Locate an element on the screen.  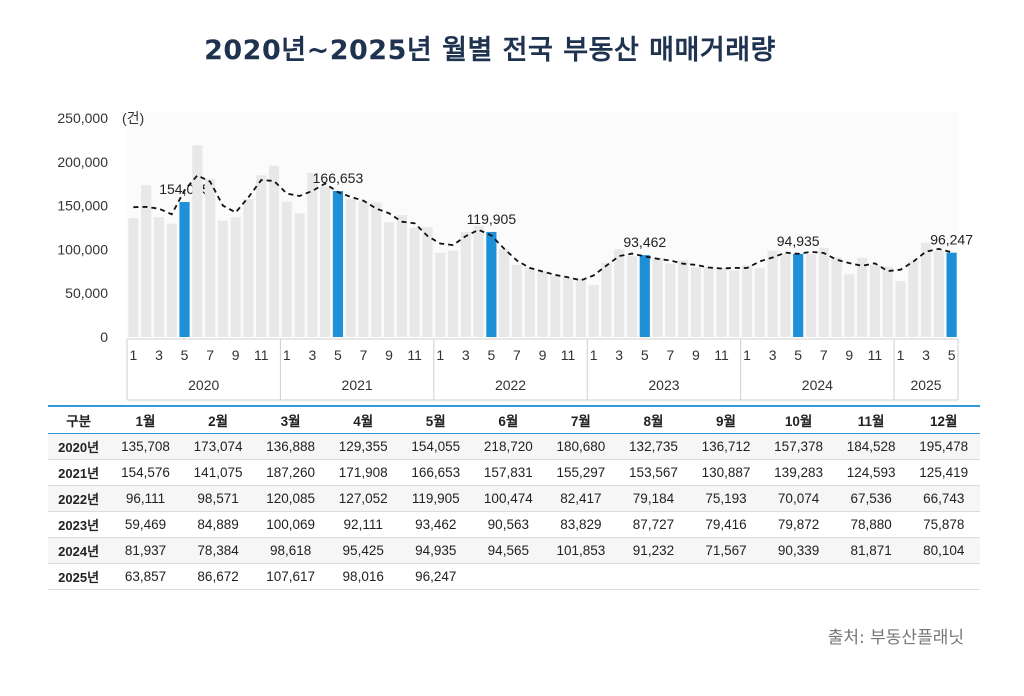
table-cell: 91,232 is located at coordinates (653, 550).